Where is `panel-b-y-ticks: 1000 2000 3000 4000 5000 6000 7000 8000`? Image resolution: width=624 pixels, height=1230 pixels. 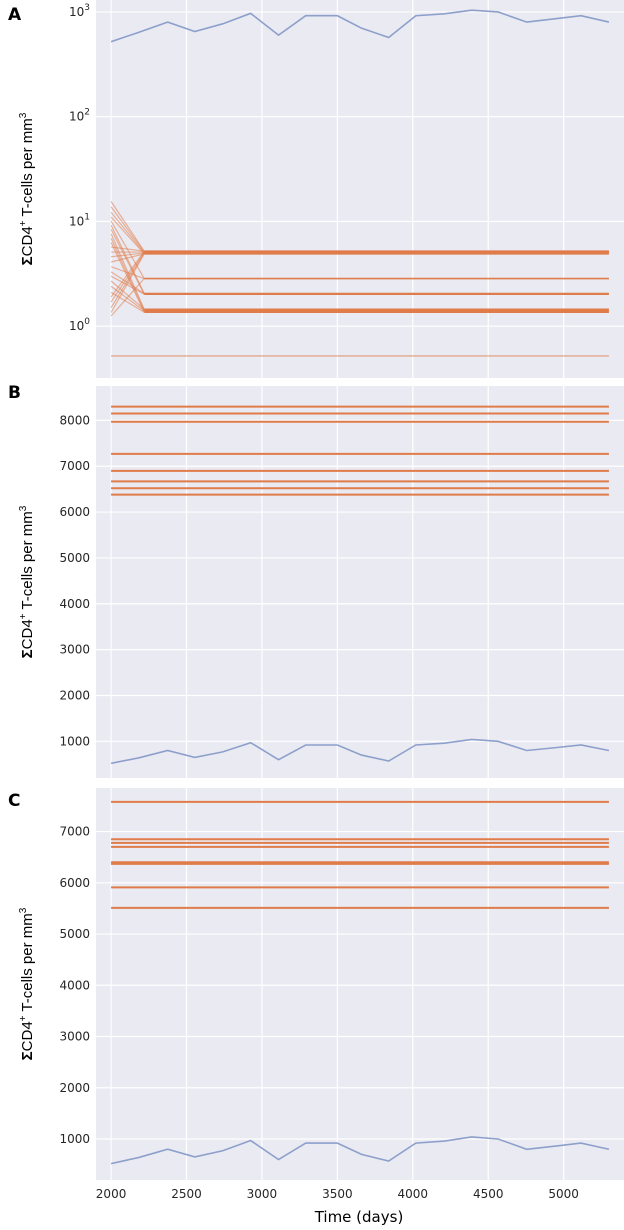 panel-b-y-ticks: 1000 2000 3000 4000 5000 6000 7000 8000 is located at coordinates (74, 580).